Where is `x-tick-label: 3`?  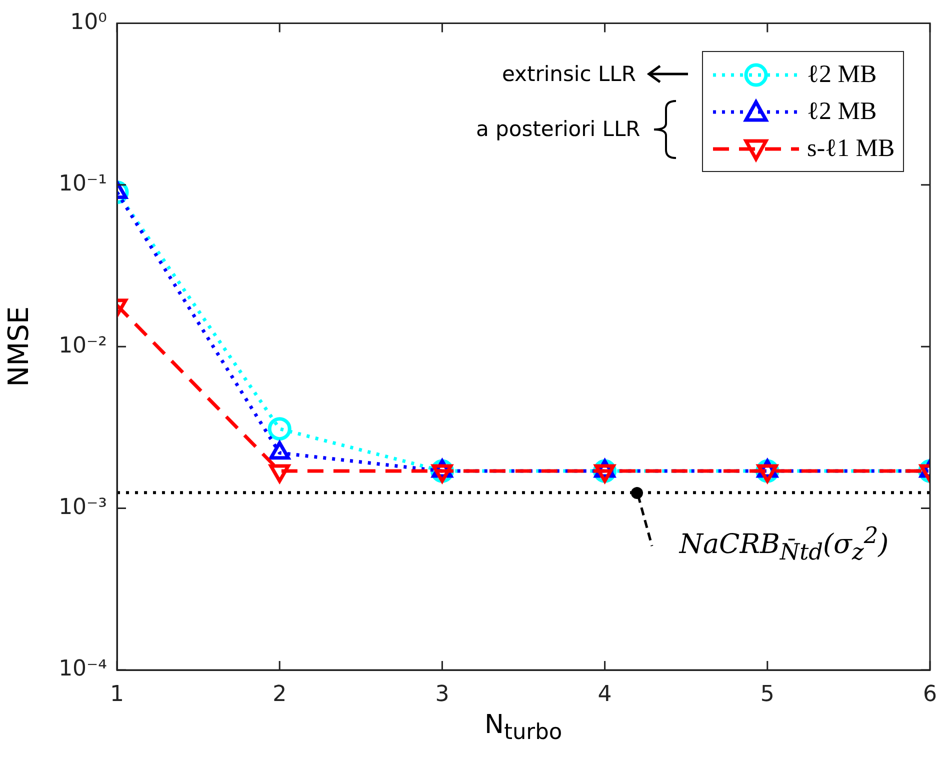
x-tick-label: 3 is located at coordinates (442, 694).